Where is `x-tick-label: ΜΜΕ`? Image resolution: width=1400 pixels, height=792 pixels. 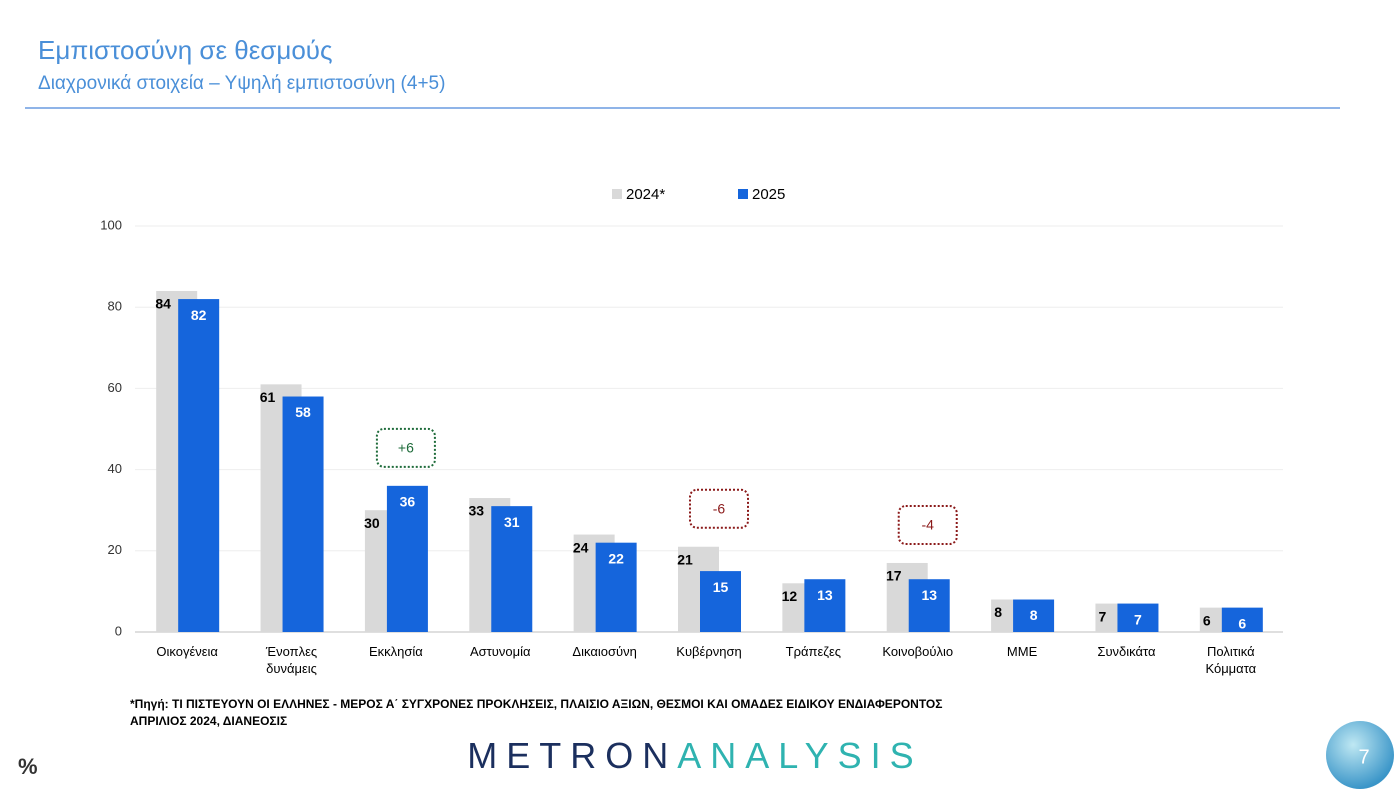 x-tick-label: ΜΜΕ is located at coordinates (1022, 651).